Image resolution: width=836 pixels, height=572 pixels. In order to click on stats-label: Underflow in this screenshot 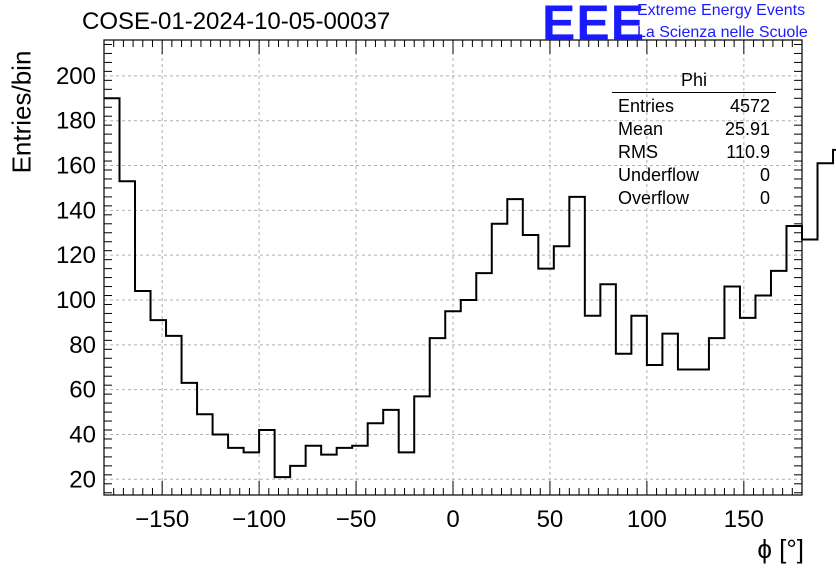, I will do `click(659, 175)`.